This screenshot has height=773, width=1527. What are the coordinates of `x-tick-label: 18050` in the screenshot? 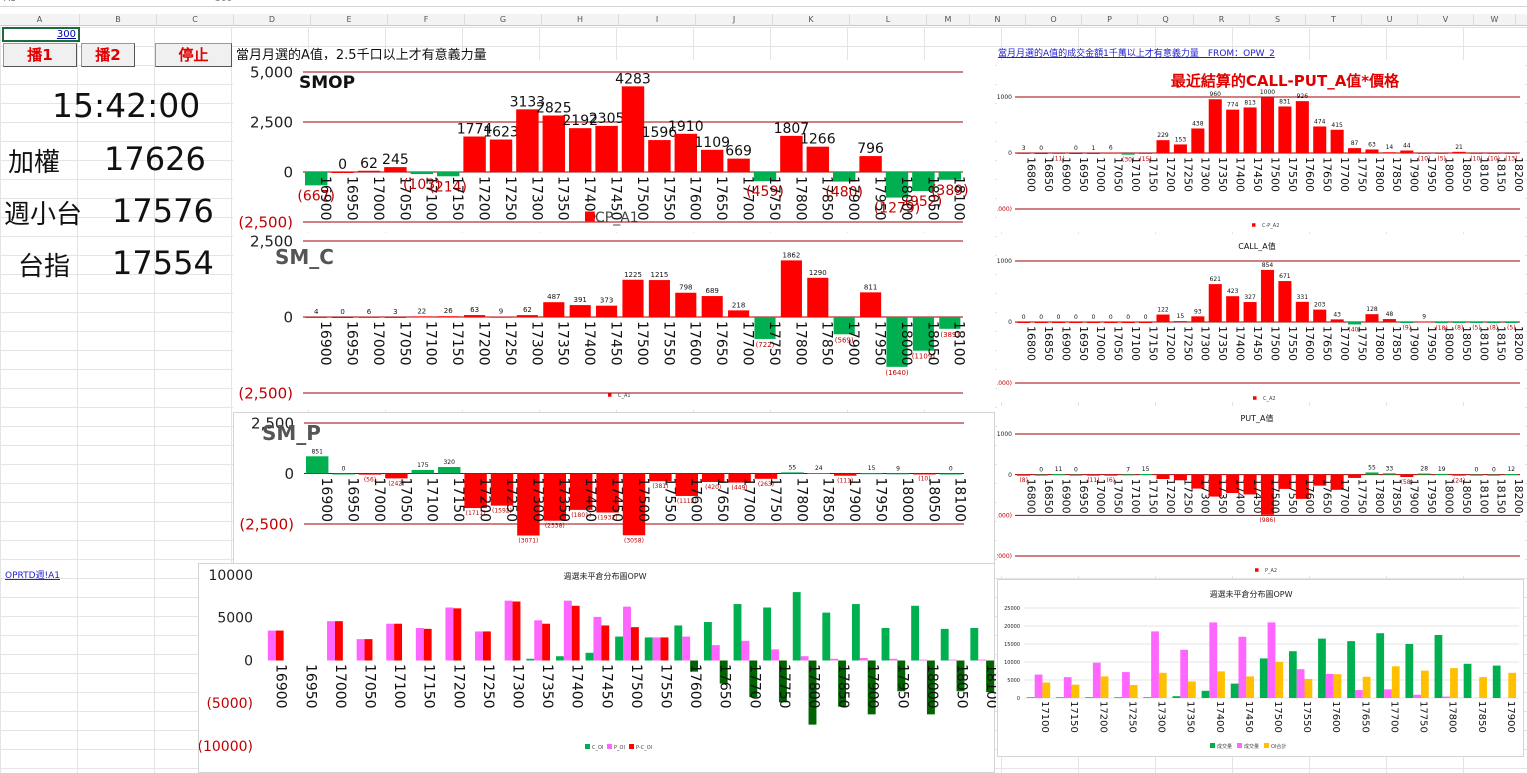 It's located at (933, 500).